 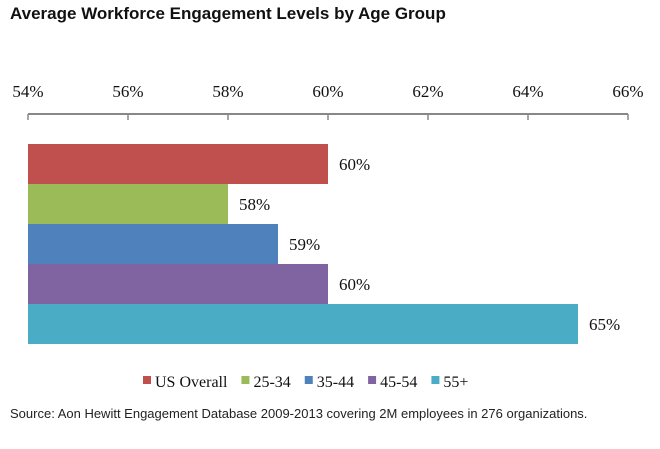 What do you see at coordinates (335, 382) in the screenshot?
I see `legend-item: 35-44` at bounding box center [335, 382].